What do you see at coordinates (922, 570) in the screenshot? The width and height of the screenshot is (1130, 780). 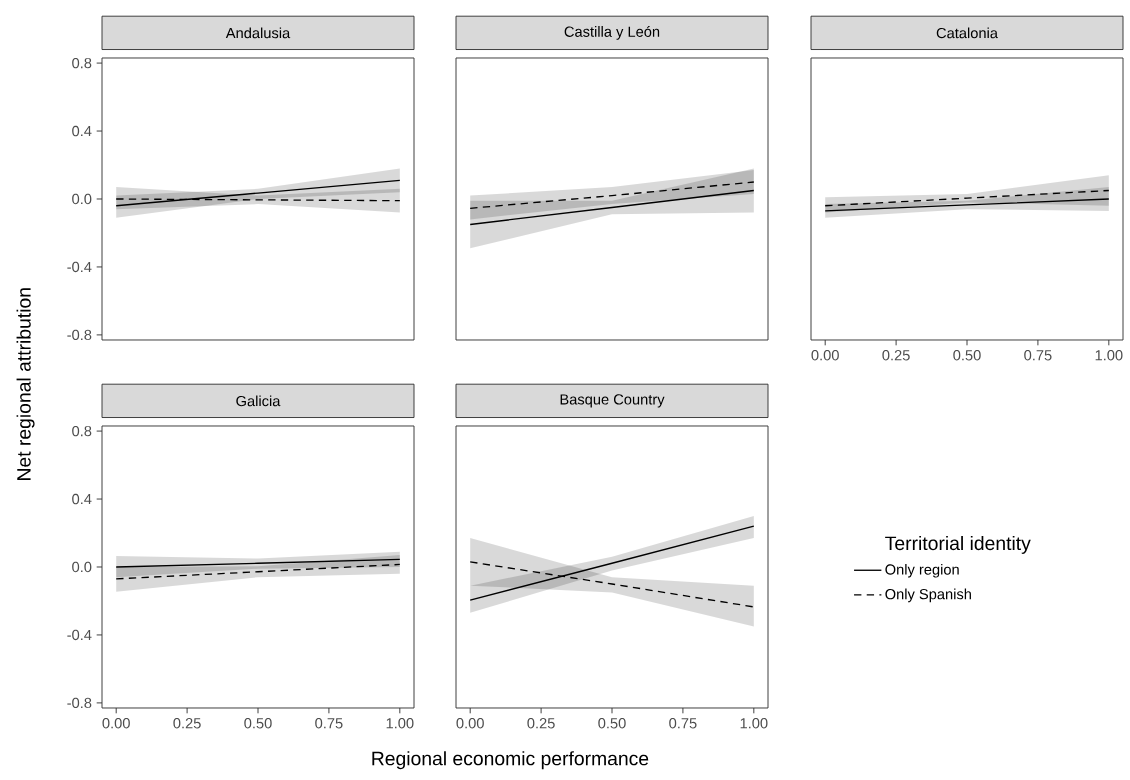 I see `legend-label: Only region` at bounding box center [922, 570].